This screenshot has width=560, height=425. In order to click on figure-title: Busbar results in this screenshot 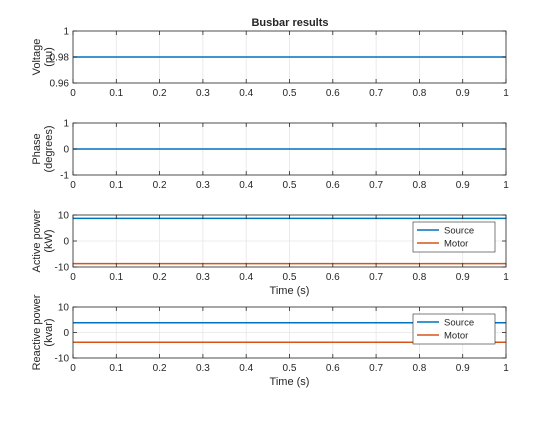, I will do `click(289, 23)`.